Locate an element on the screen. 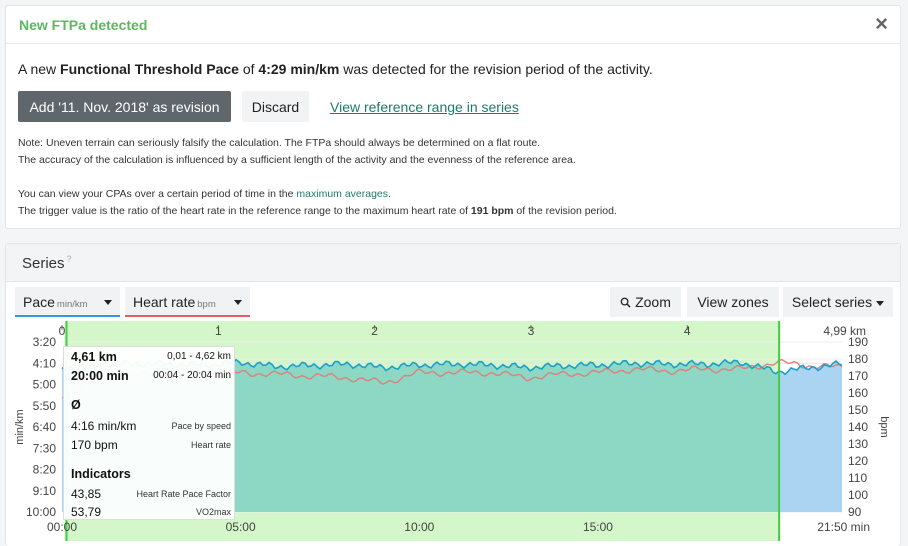  pace-tick-label: 5:50 is located at coordinates (45, 406).